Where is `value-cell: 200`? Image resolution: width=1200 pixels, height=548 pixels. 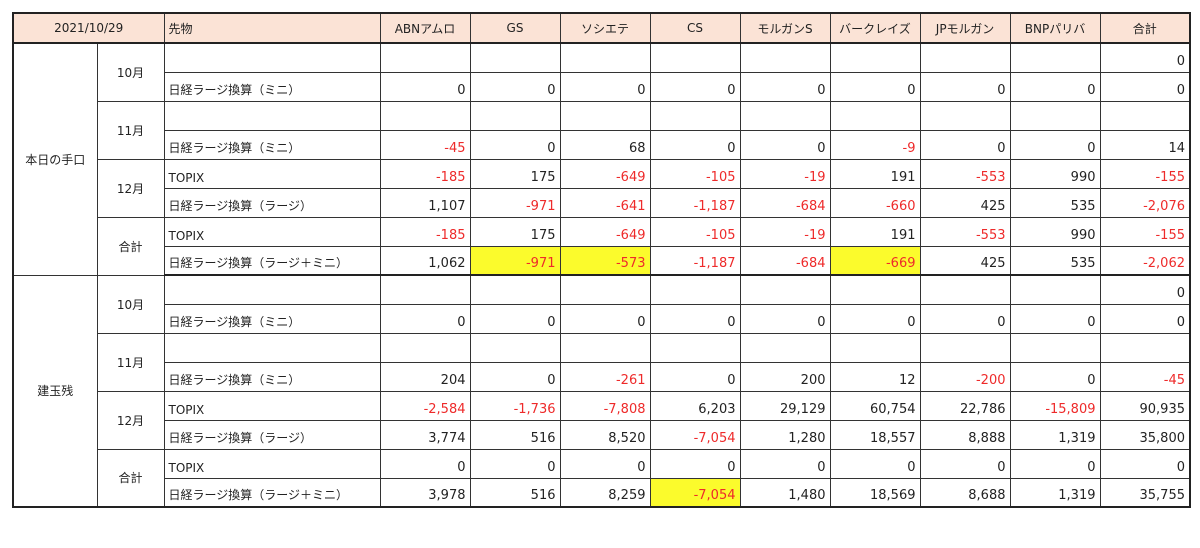
value-cell: 200 is located at coordinates (785, 376).